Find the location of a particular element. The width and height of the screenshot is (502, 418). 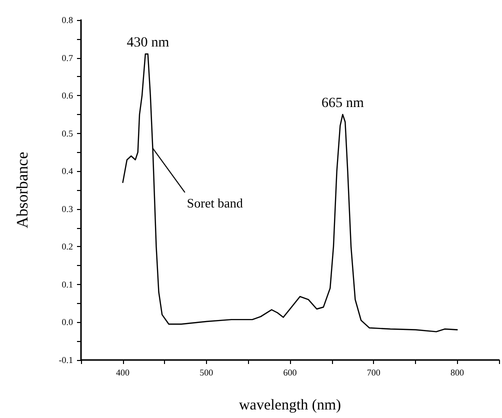

x-tick-label: 600 is located at coordinates (290, 373).